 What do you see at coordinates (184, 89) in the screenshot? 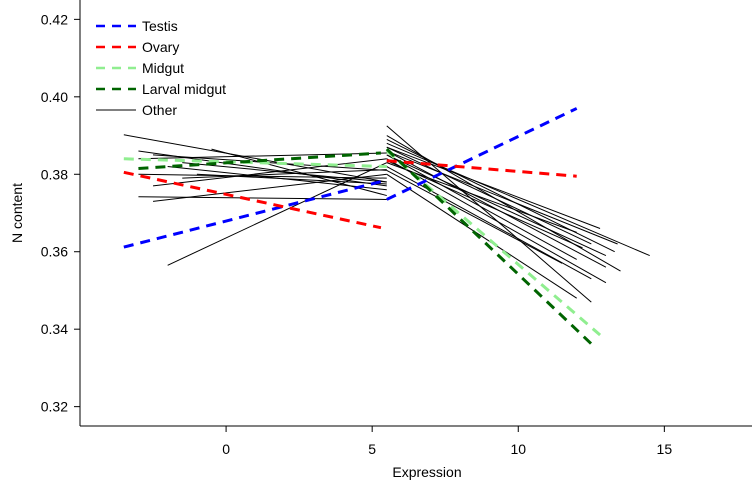
I see `legend-label-larval-midgut: Larval midgut` at bounding box center [184, 89].